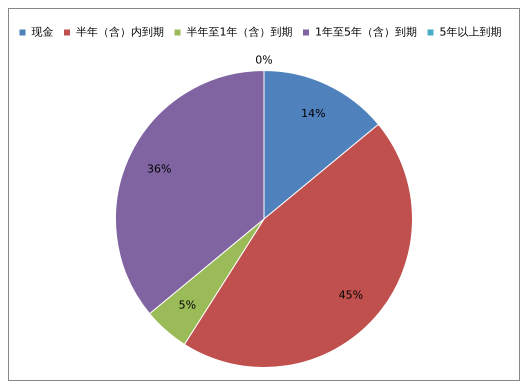 This screenshot has height=387, width=526. What do you see at coordinates (366, 31) in the screenshot?
I see `legend-label: 1年至5年（含）到期` at bounding box center [366, 31].